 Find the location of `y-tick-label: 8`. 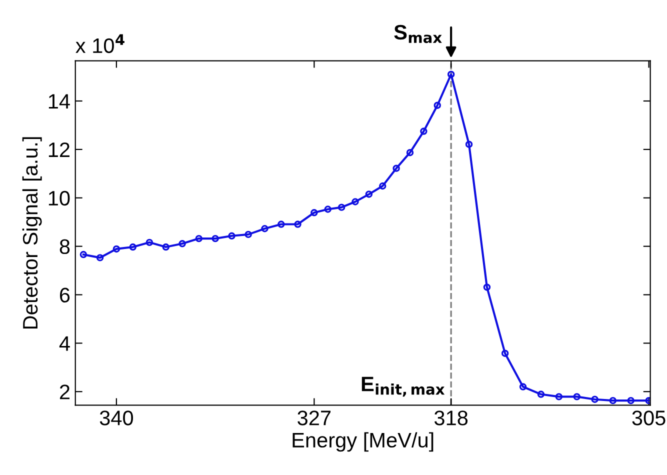

y-tick-label: 8 is located at coordinates (65, 246).